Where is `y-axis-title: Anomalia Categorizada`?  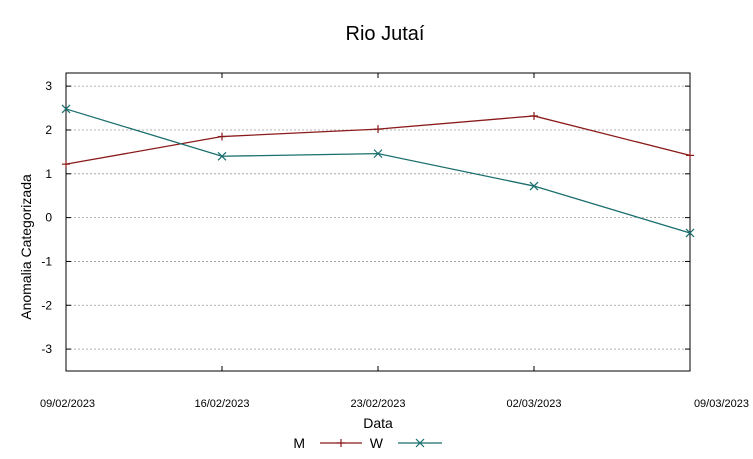
y-axis-title: Anomalia Categorizada is located at coordinates (26, 247).